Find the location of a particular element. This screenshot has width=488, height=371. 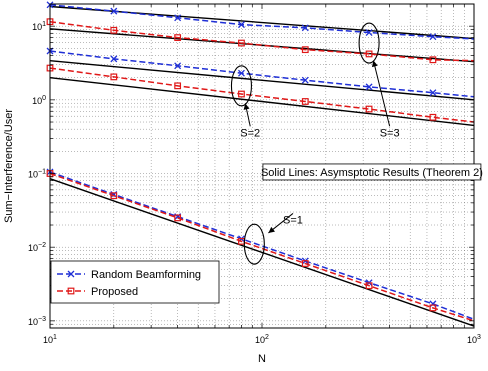

annotation-arrow is located at coordinates (381, 93).